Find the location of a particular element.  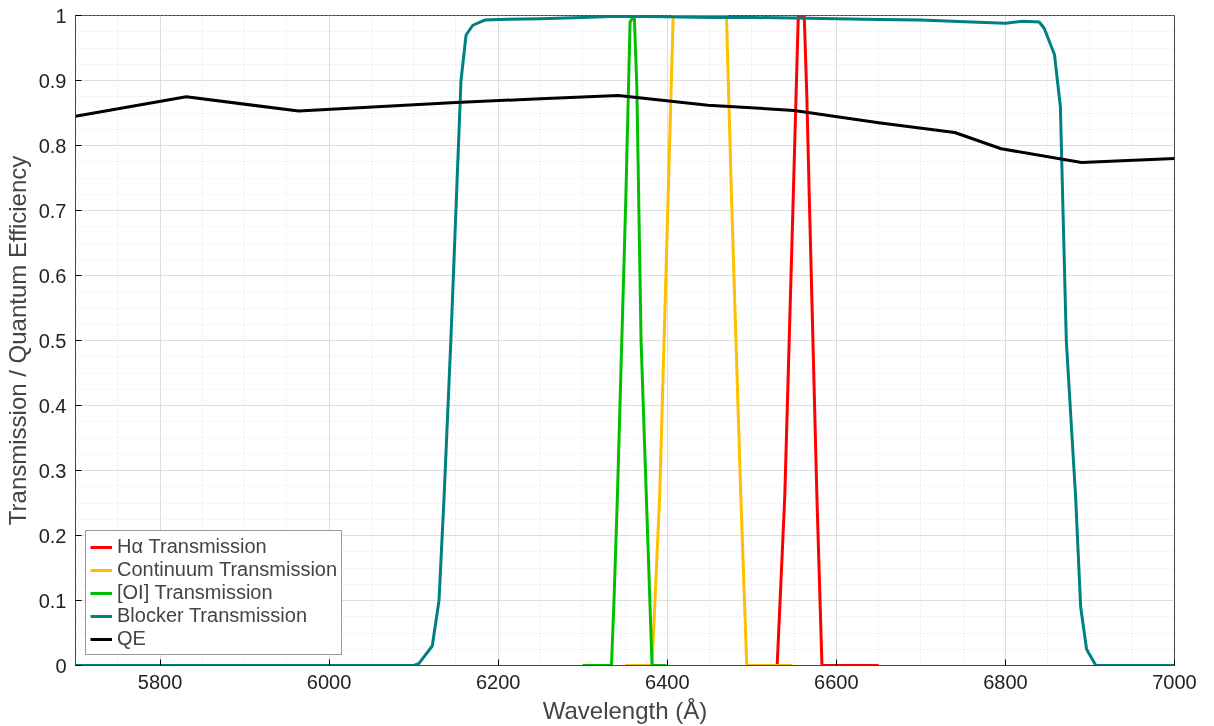

y-tick-label: 0.3 is located at coordinates (52, 470).